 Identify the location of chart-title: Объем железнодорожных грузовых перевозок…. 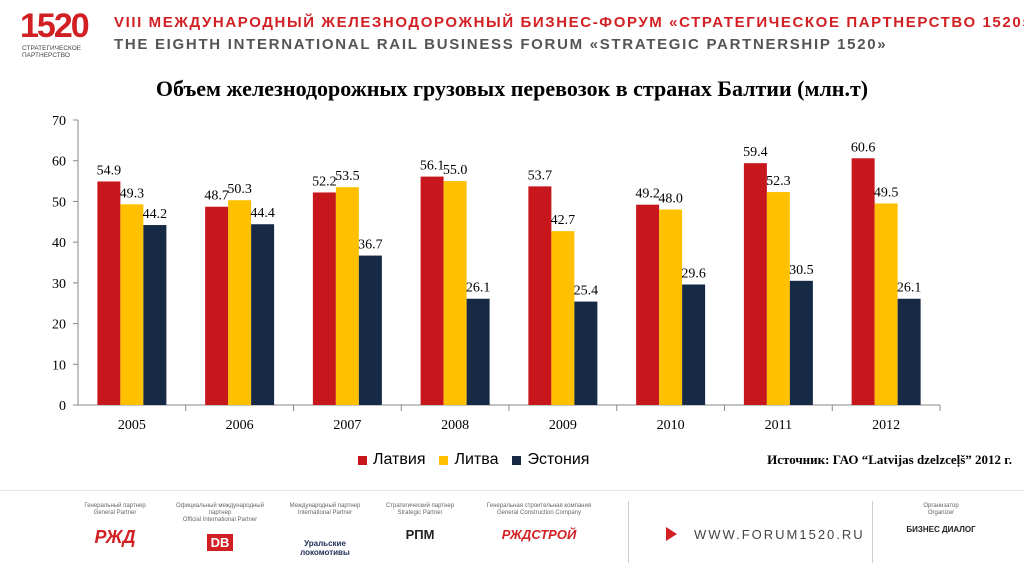
(512, 88).